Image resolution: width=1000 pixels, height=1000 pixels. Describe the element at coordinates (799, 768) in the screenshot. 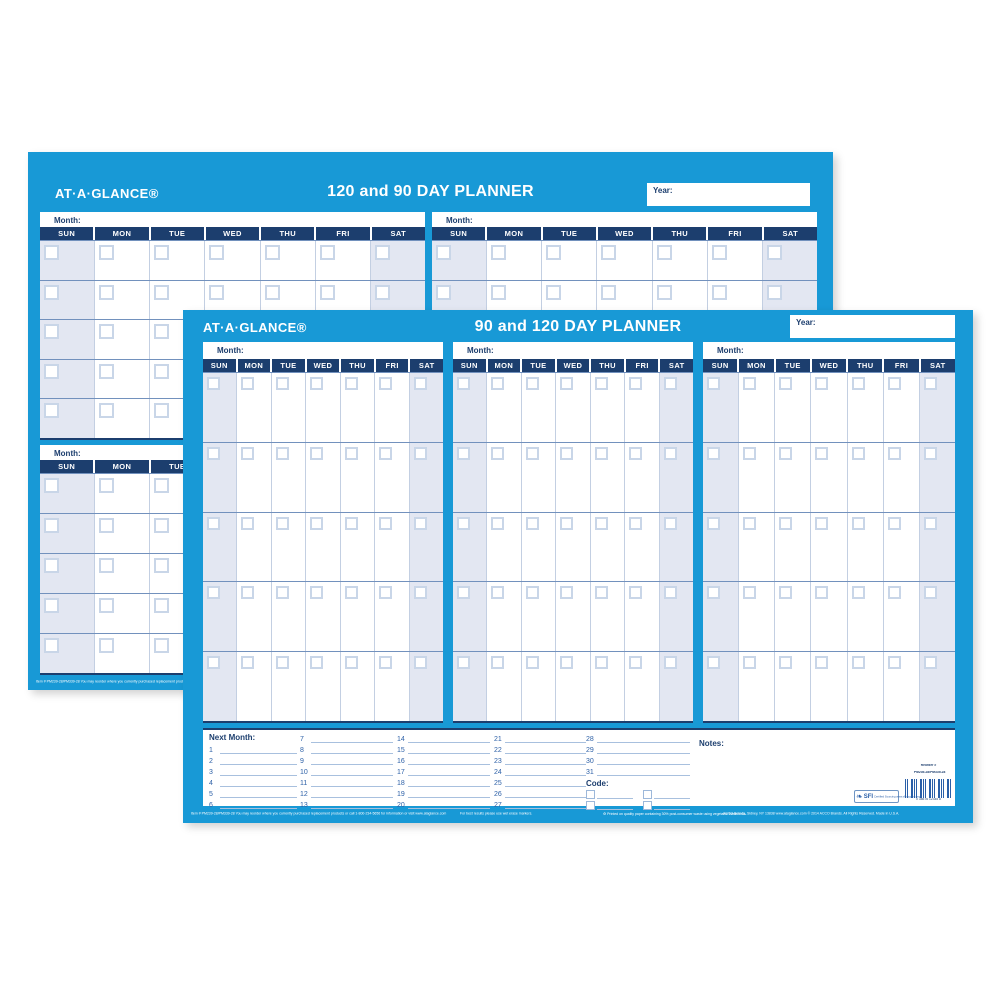

I see `notes-area: Notes:` at that location.